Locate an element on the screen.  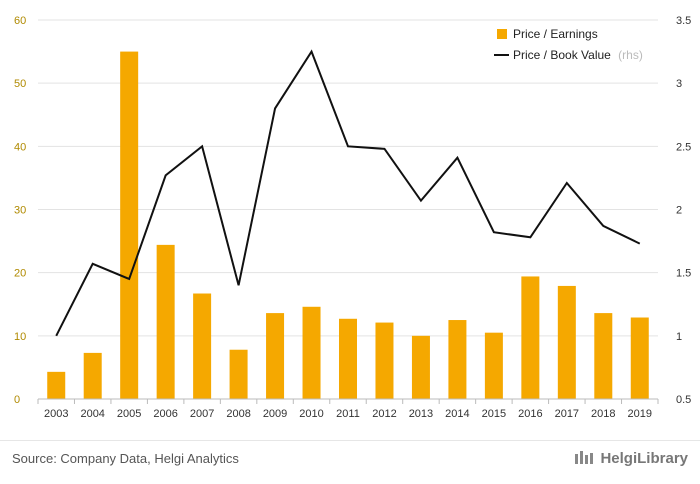
bar-2010 is located at coordinates (312, 353).